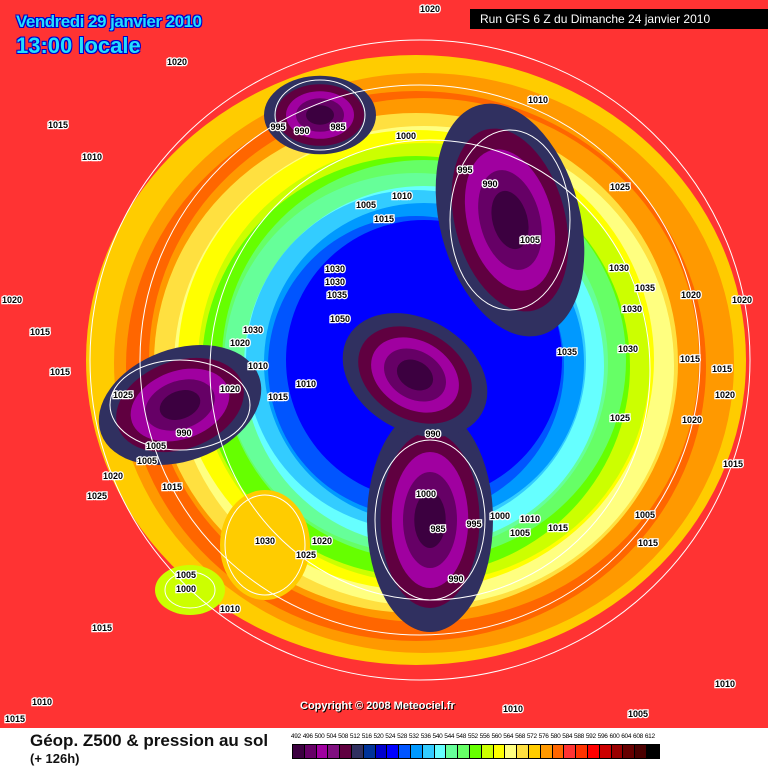 This screenshot has width=768, height=768. Describe the element at coordinates (55, 758) in the screenshot. I see `forecast-offset: (+ 126h)` at that location.